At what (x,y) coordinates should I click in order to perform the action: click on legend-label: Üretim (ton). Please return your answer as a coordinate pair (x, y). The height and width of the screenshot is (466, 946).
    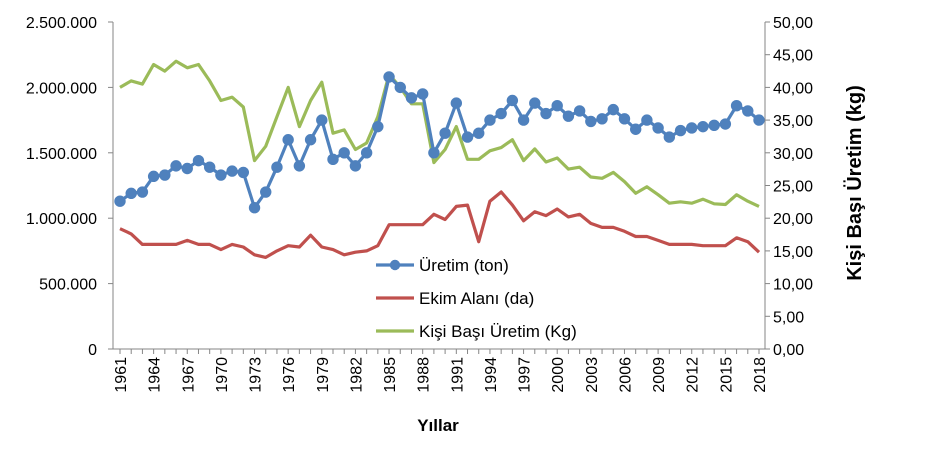
    Looking at the image, I should click on (464, 265).